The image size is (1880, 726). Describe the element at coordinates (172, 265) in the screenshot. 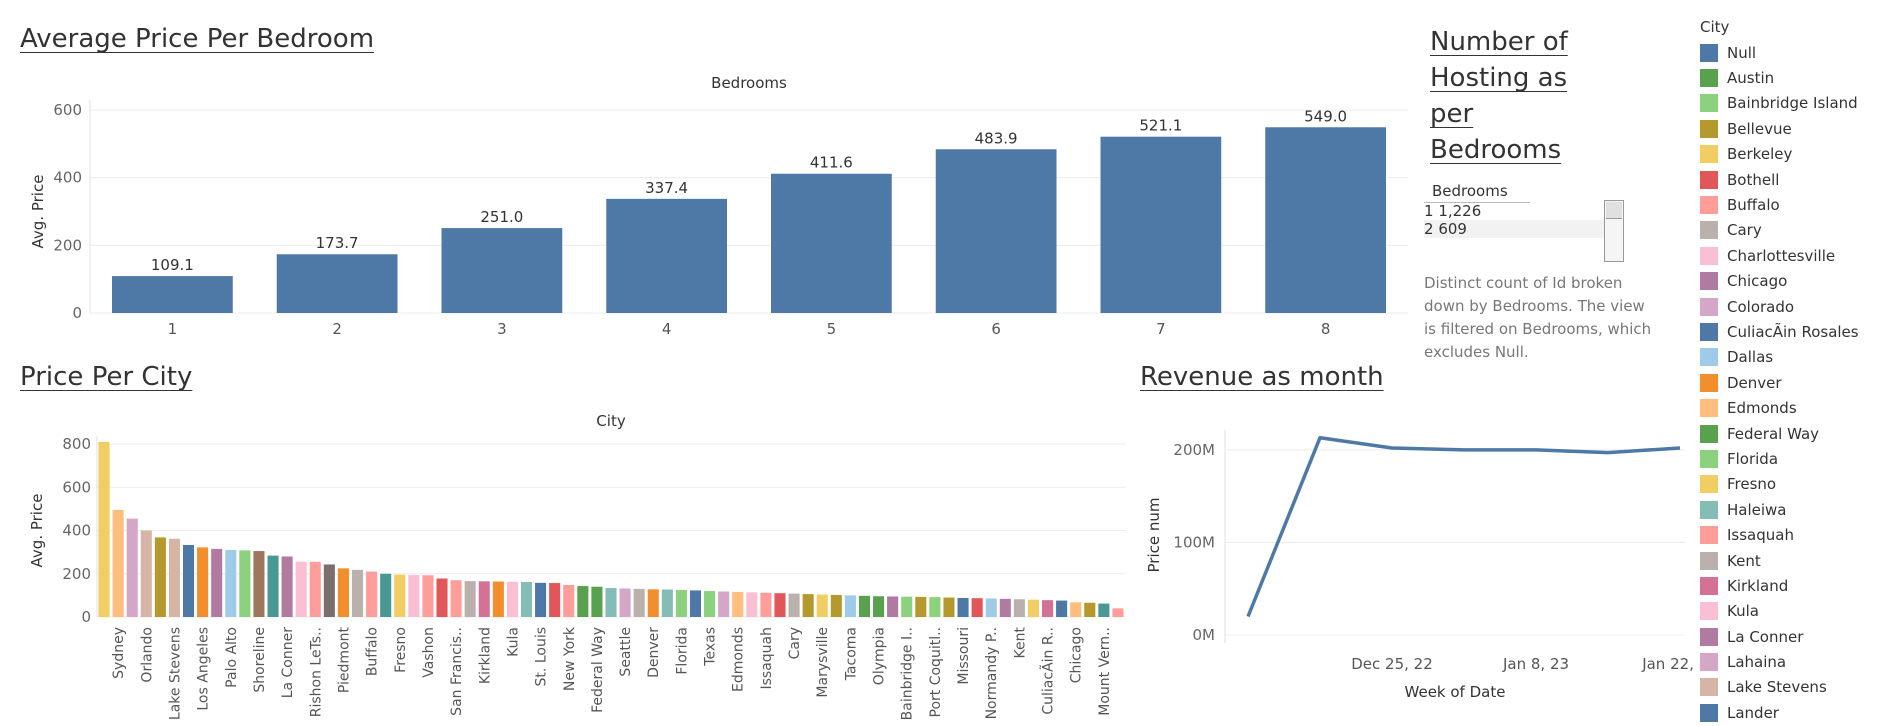

I see `data-label: 109.1` at that location.